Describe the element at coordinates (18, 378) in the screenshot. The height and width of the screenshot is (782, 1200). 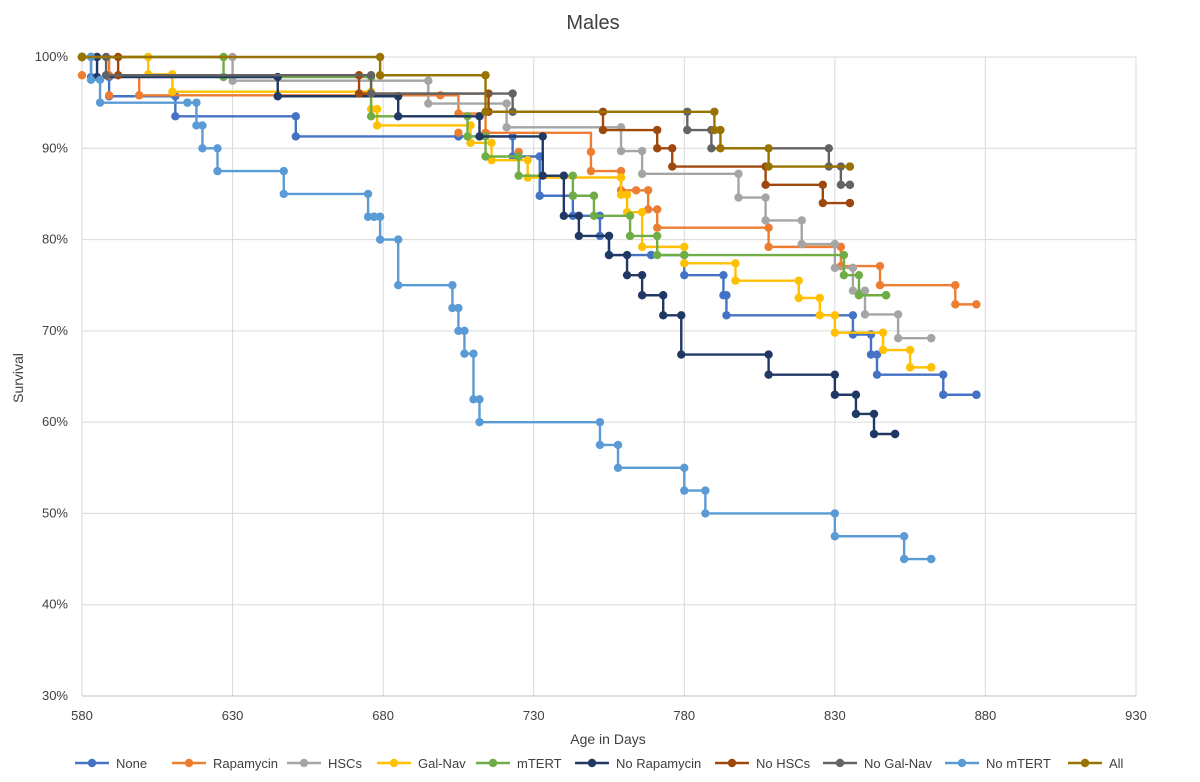
I see `y-axis-label: Survival` at that location.